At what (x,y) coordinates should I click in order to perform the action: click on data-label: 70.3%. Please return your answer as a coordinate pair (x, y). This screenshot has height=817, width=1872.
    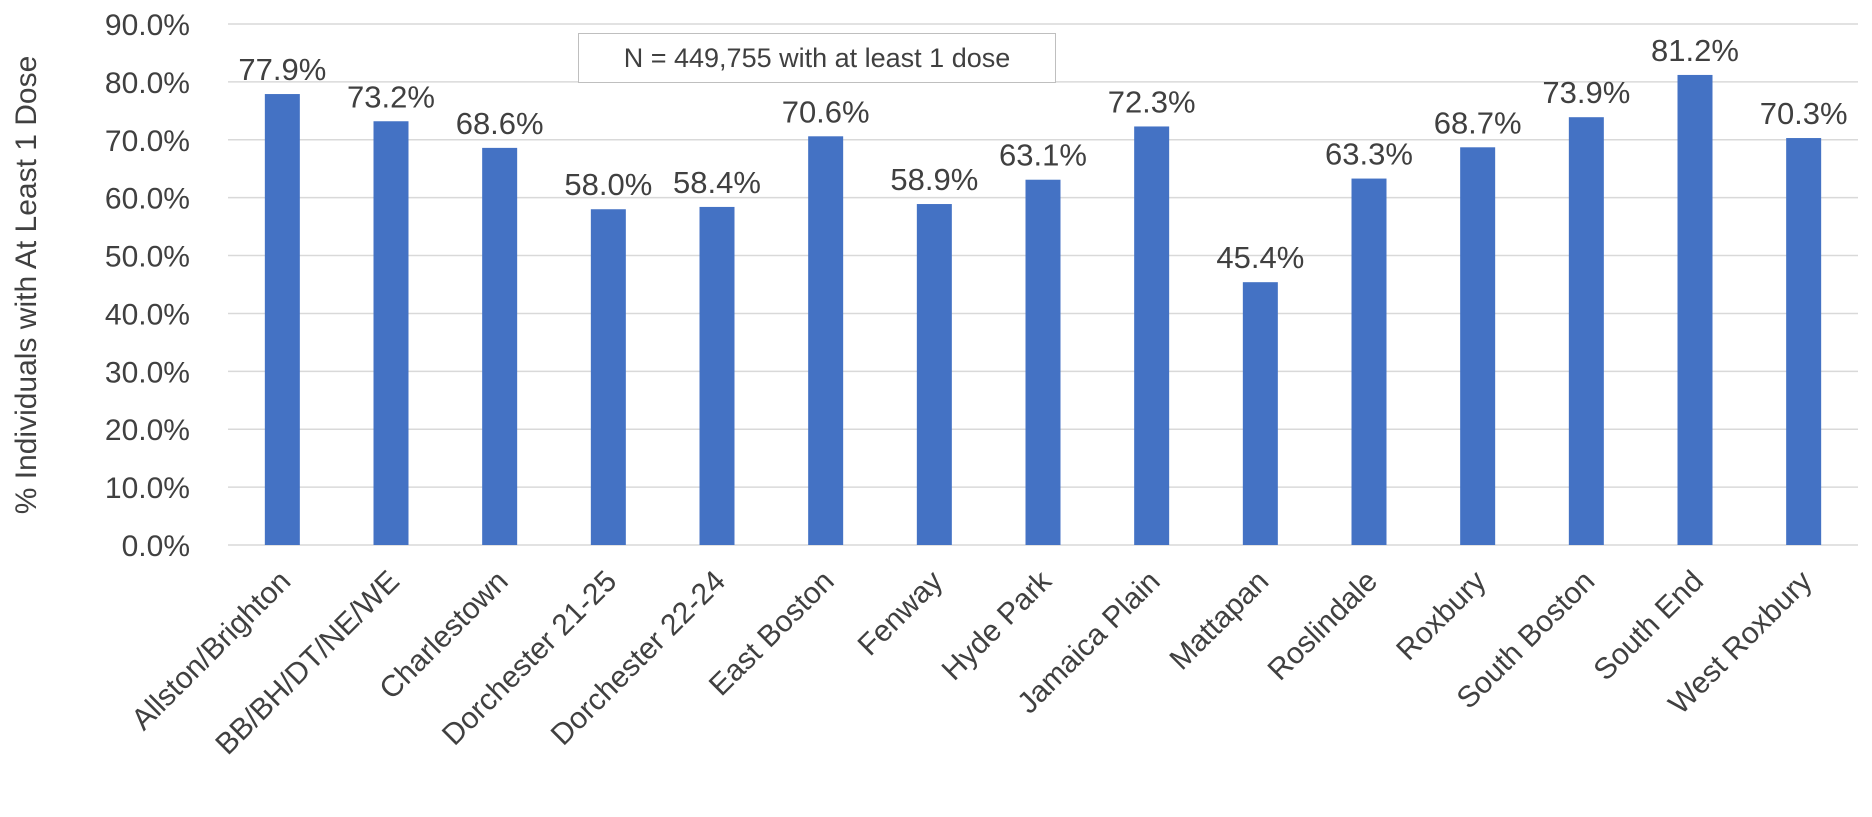
    Looking at the image, I should click on (1804, 113).